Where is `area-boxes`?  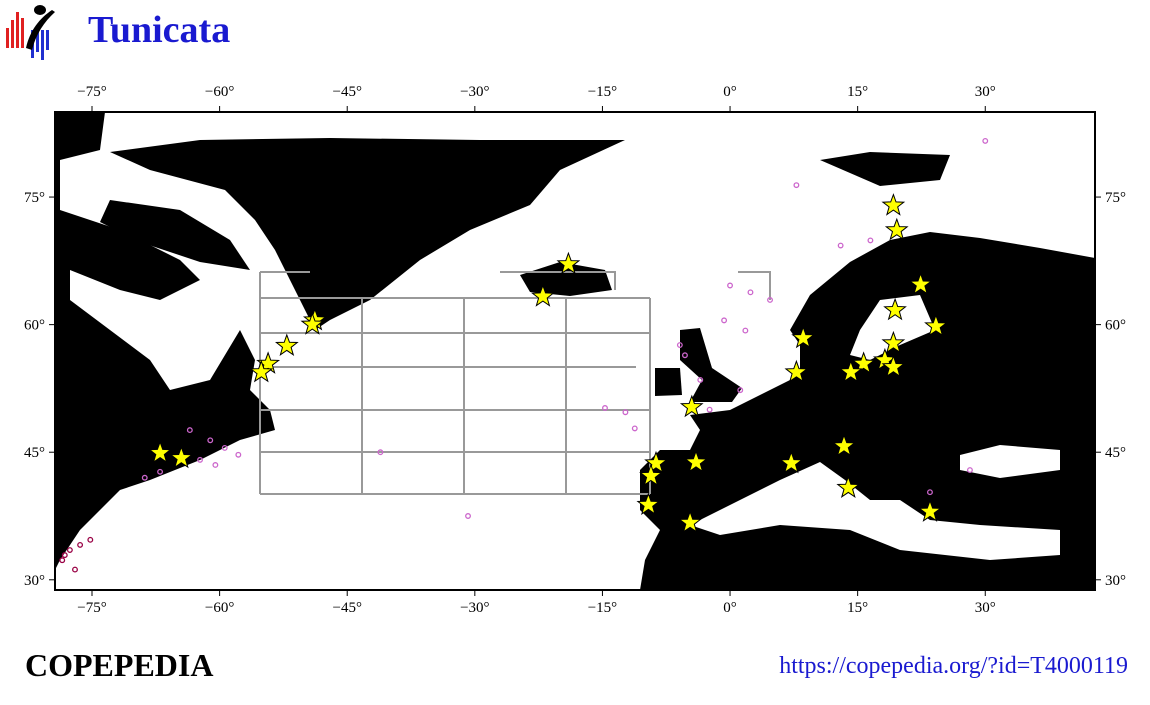
area-boxes is located at coordinates (515, 383).